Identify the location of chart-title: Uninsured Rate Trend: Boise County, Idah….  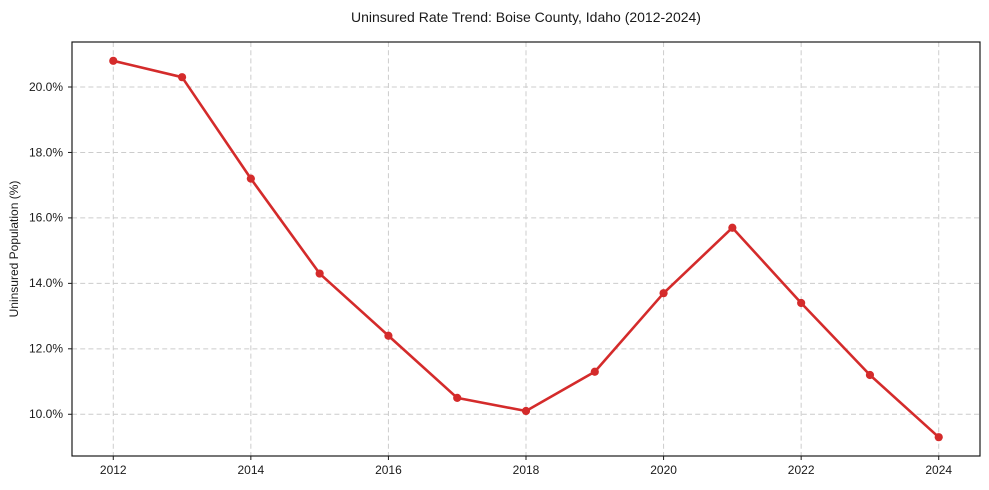
(526, 17).